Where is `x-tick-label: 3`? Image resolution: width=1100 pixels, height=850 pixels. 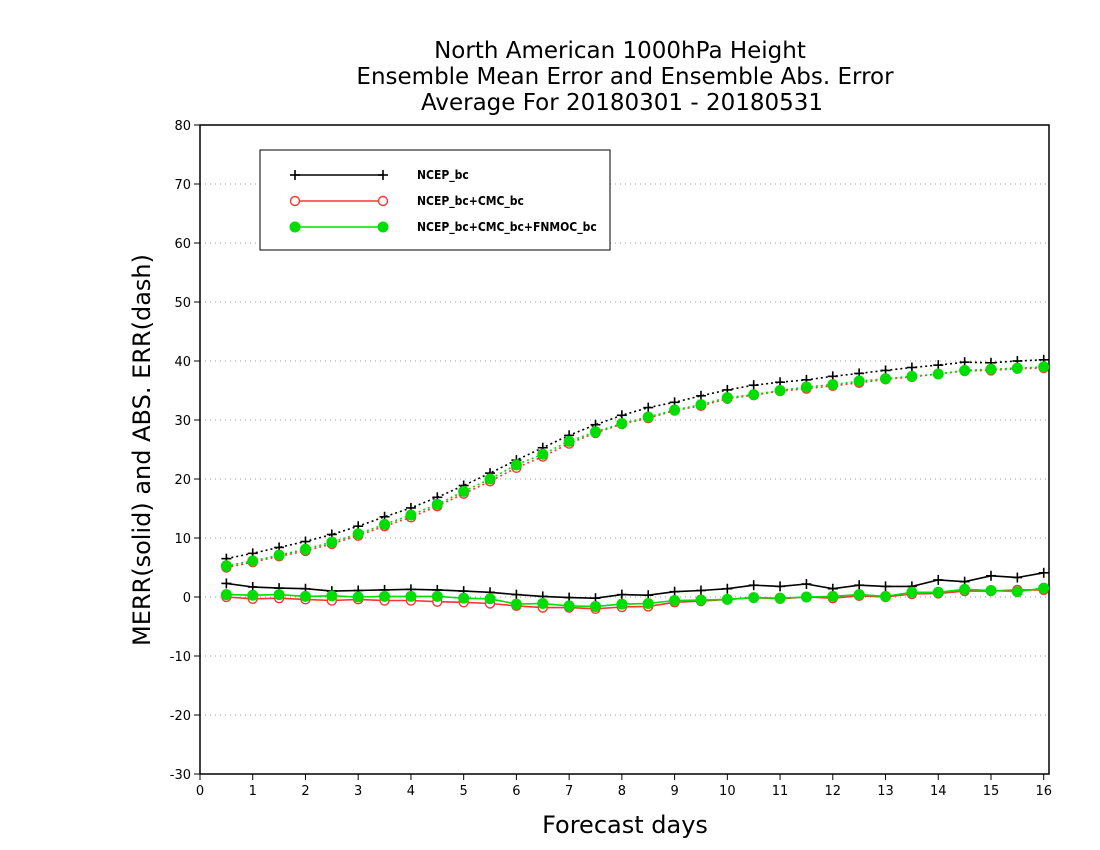
x-tick-label: 3 is located at coordinates (358, 791).